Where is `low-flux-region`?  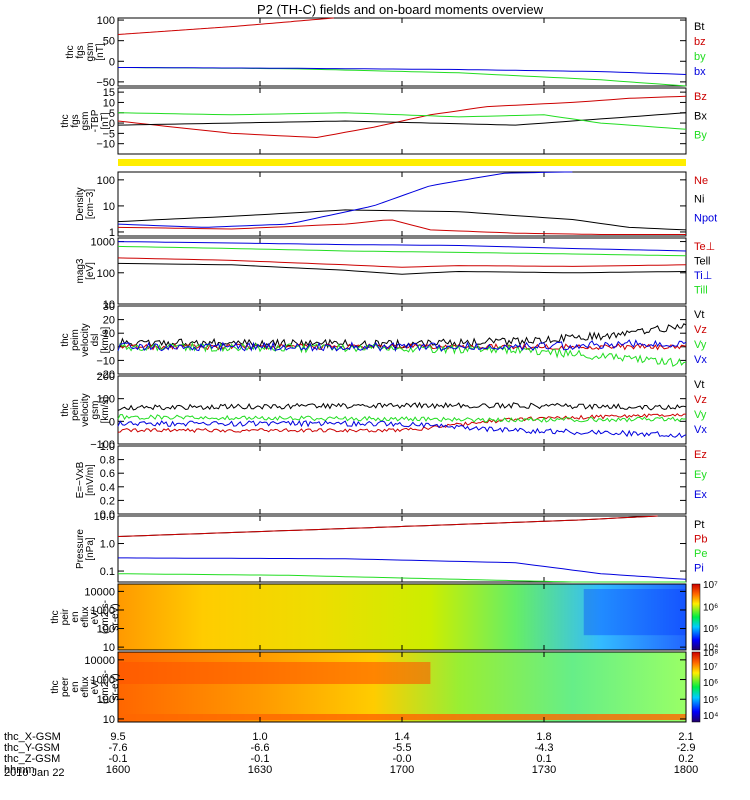
low-flux-region is located at coordinates (634, 612).